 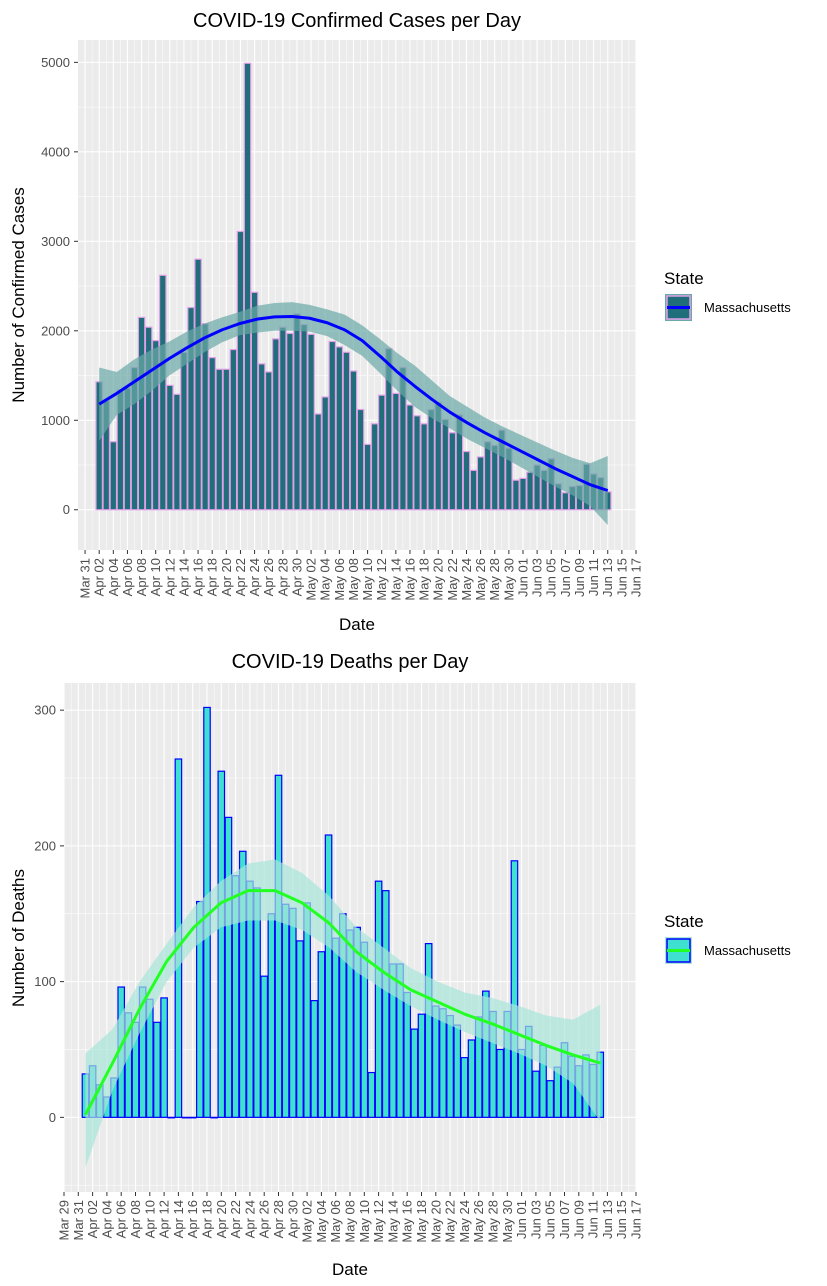 I want to click on x-tick-label: Mar 31, so click(x=85, y=578).